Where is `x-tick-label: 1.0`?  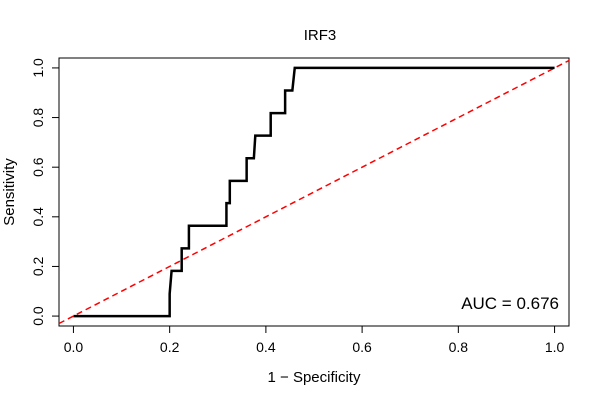
x-tick-label: 1.0 is located at coordinates (555, 347).